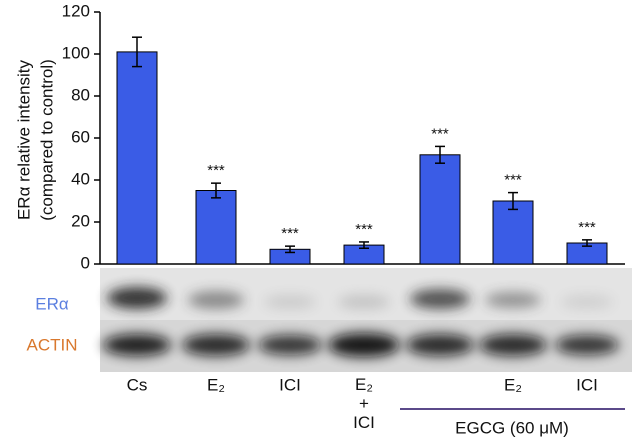 The width and height of the screenshot is (632, 441). What do you see at coordinates (85, 262) in the screenshot?
I see `y-tick-label: 0` at bounding box center [85, 262].